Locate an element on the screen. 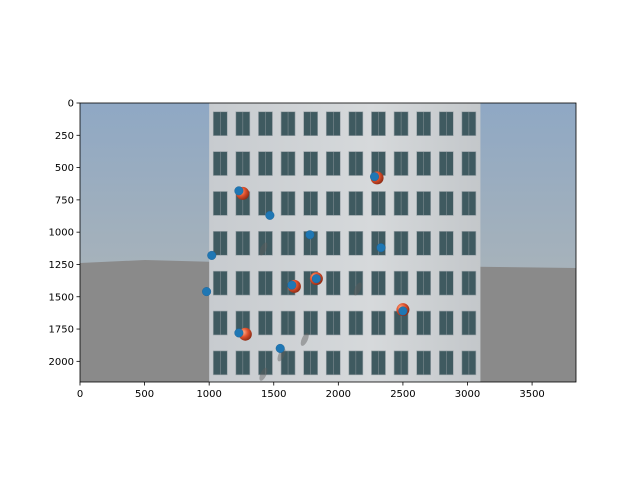 The image size is (640, 480). y-tick-label: 250 is located at coordinates (64, 136).